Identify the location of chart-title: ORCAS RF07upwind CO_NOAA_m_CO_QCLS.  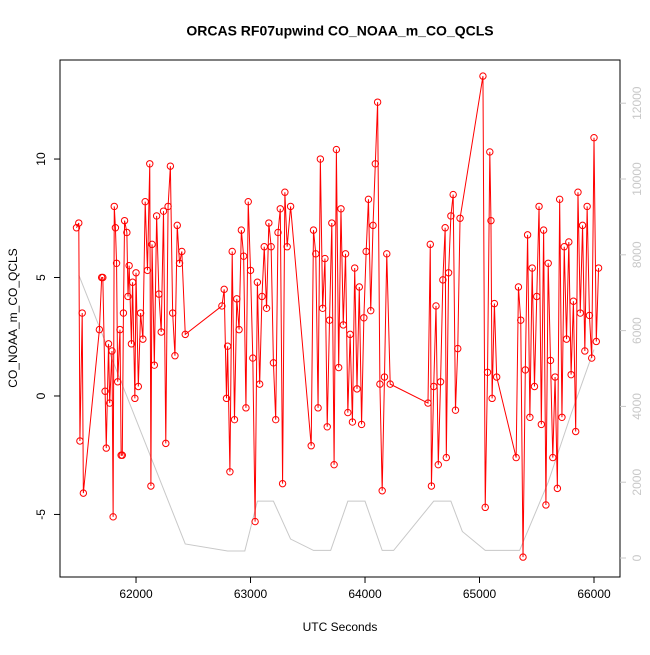
(339, 31).